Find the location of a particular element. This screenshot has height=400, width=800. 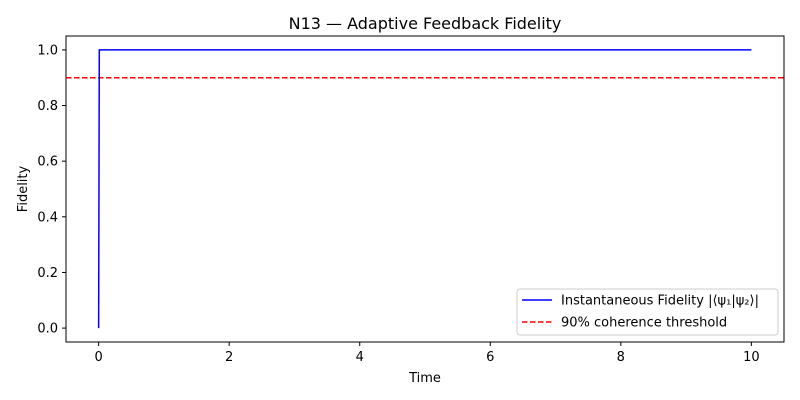

y-axis-title: Fidelity is located at coordinates (23, 188).